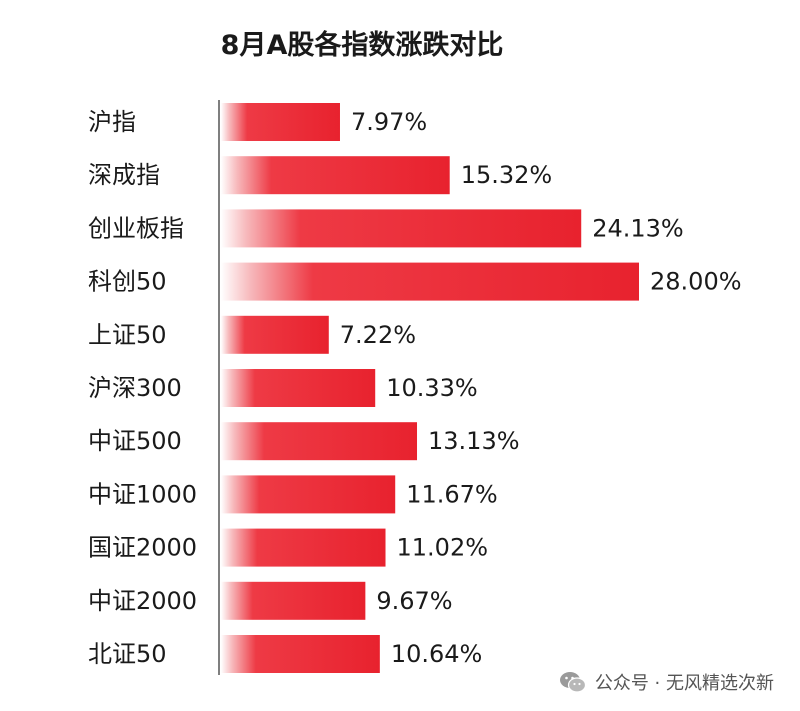 The image size is (800, 711). Describe the element at coordinates (389, 122) in the screenshot. I see `value-label-0: 7.97%` at that location.